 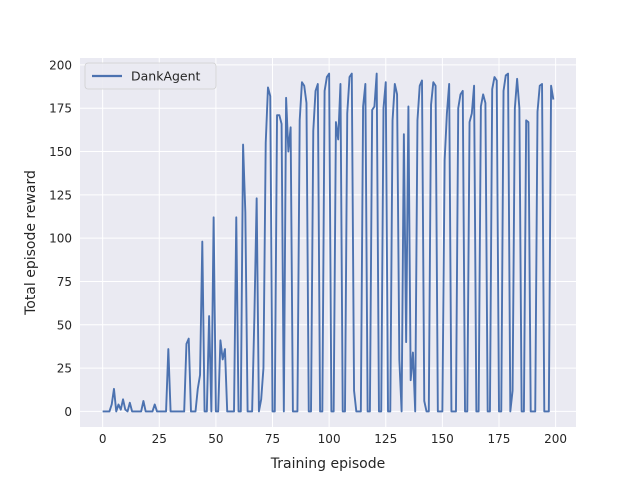 What do you see at coordinates (60, 152) in the screenshot?
I see `y-tick-label: 150` at bounding box center [60, 152].